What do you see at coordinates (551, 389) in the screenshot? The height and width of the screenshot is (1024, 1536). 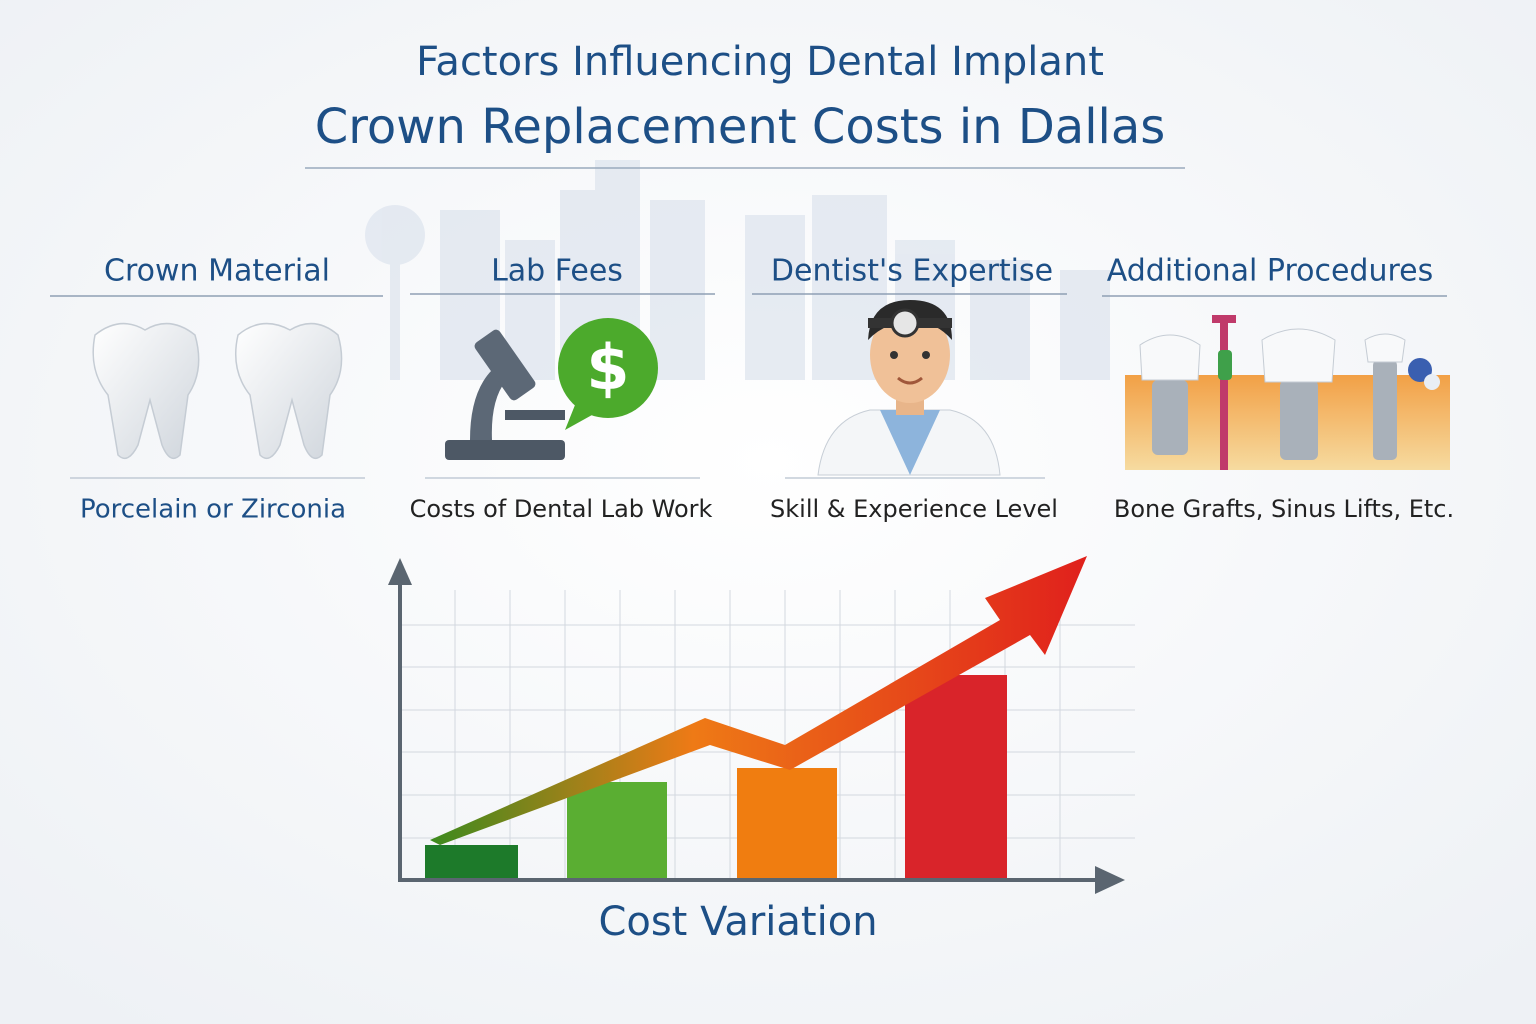 I see `lab-icon: $` at bounding box center [551, 389].